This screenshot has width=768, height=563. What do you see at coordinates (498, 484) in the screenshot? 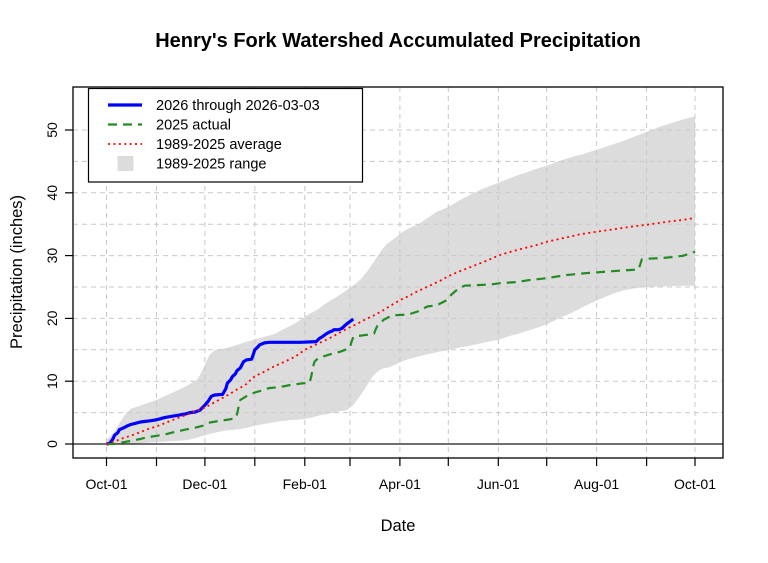
I see `x-tick-label: Jun-01` at bounding box center [498, 484].